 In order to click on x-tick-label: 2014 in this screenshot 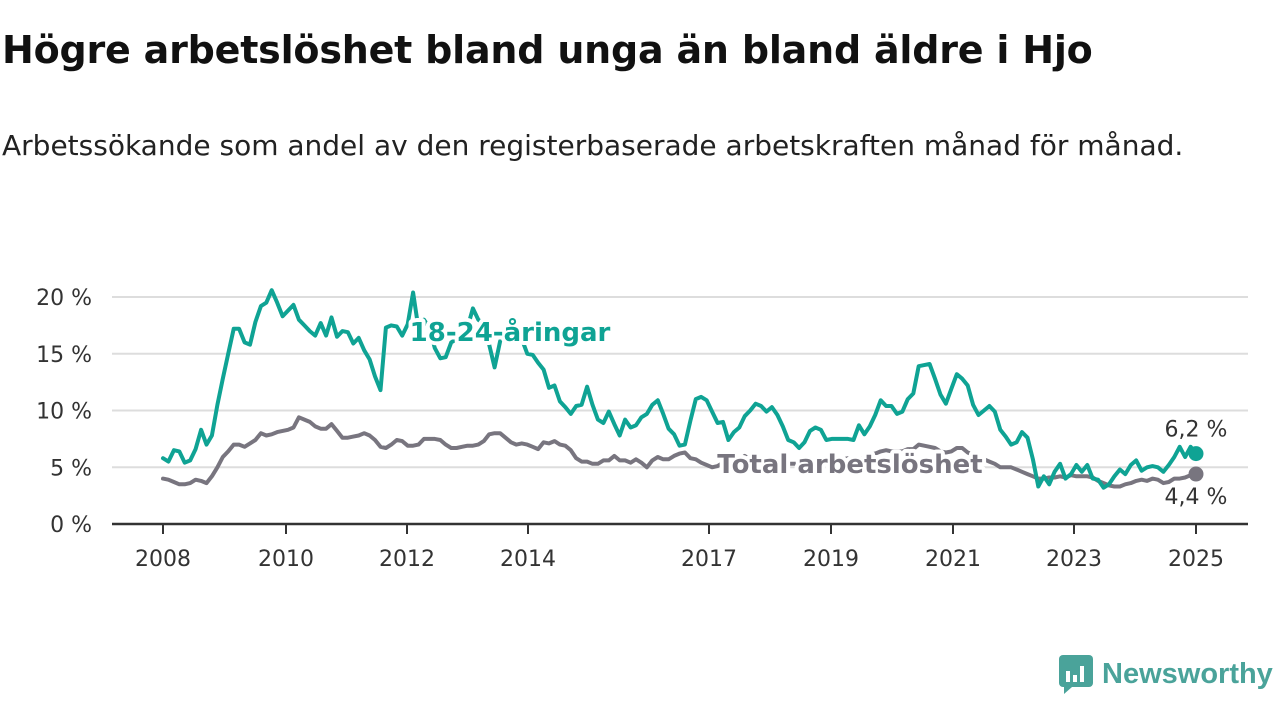, I will do `click(528, 559)`.